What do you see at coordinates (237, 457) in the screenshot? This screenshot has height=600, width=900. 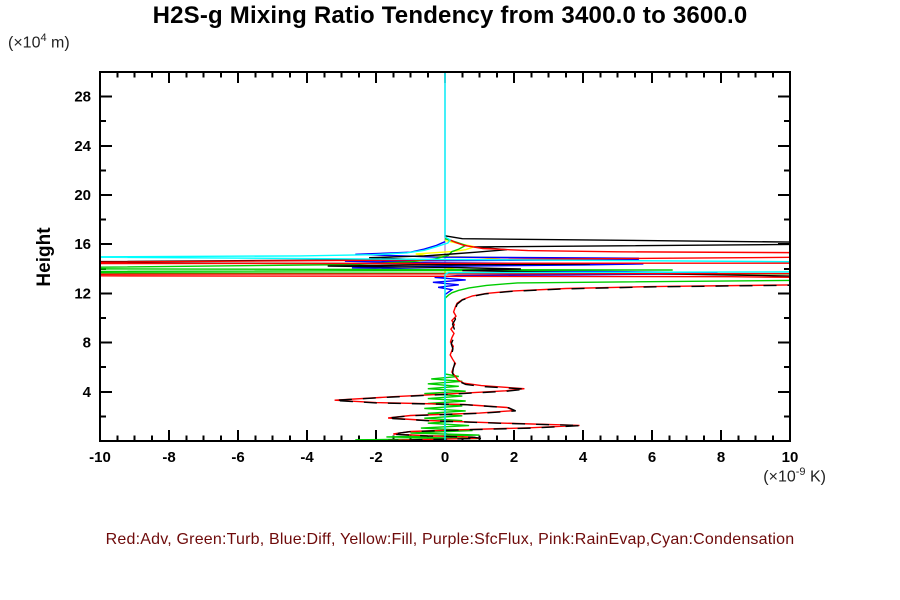 I see `x-tick-label: -6` at bounding box center [237, 457].